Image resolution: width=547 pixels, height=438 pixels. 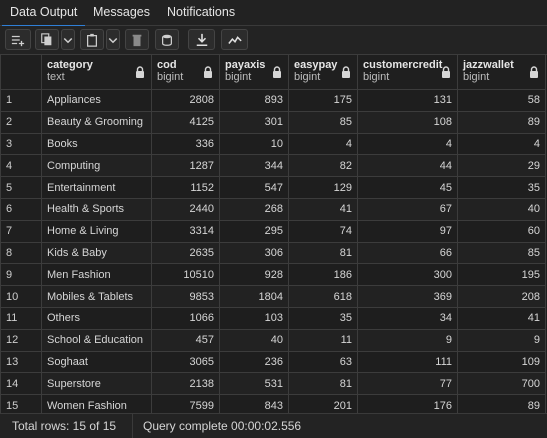 What do you see at coordinates (96, 340) in the screenshot?
I see `cell-category: School & Education` at bounding box center [96, 340].